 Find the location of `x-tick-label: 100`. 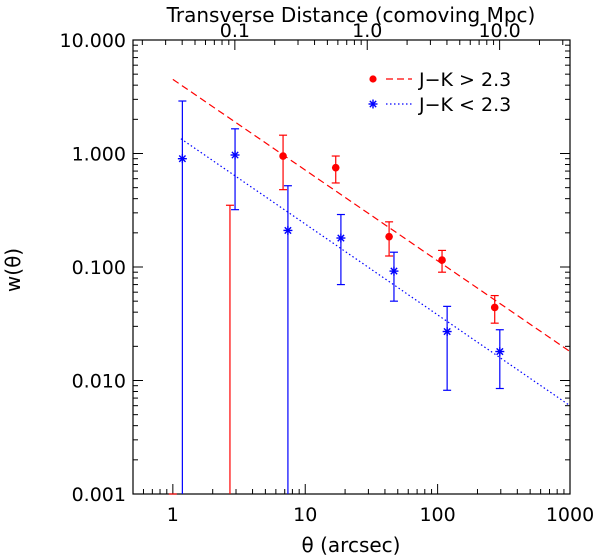

x-tick-label: 100 is located at coordinates (437, 515).